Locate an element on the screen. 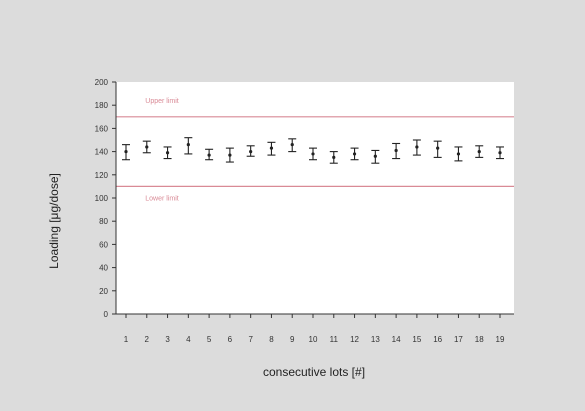 The width and height of the screenshot is (585, 411). y-tick-label: 20 is located at coordinates (103, 291).